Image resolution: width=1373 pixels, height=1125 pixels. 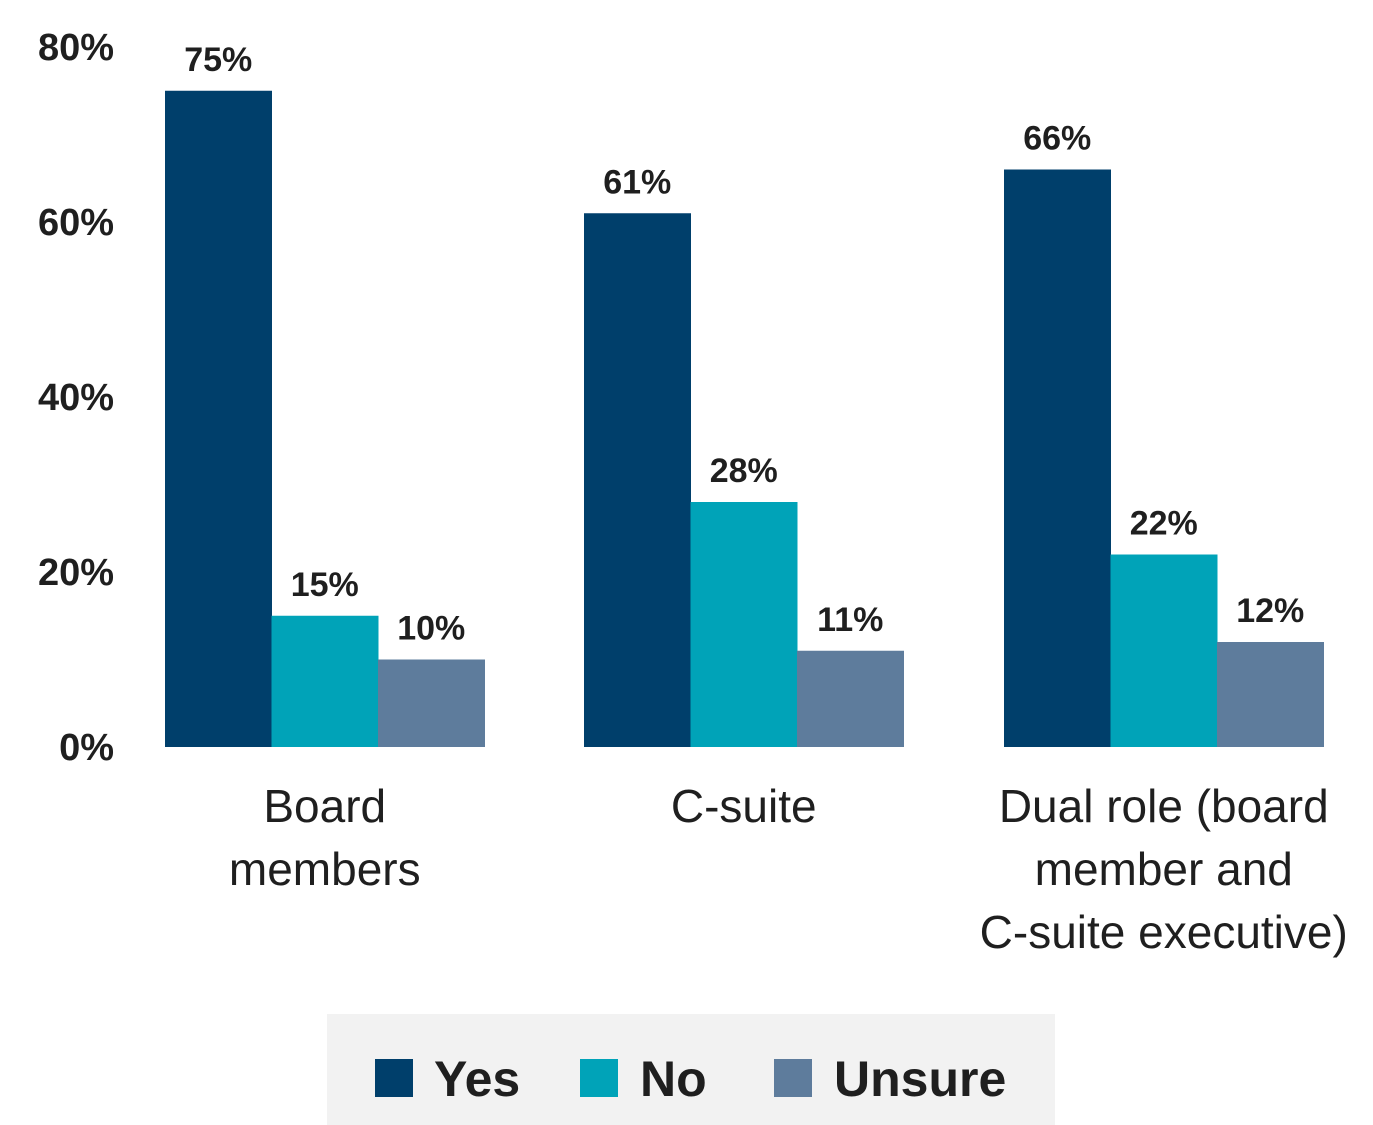 I want to click on y-tick-label: 60%, so click(x=76, y=223).